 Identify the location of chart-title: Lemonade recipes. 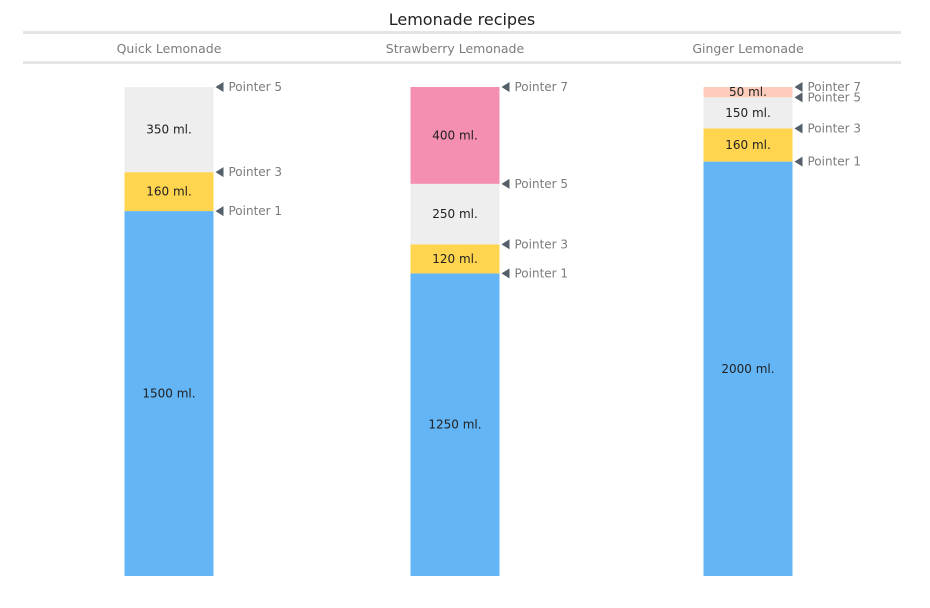
(462, 19).